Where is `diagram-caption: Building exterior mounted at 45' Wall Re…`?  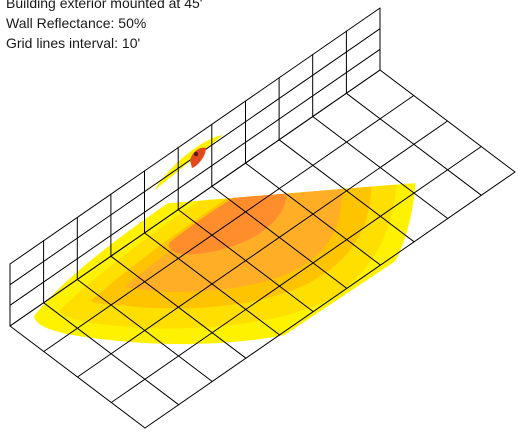 diagram-caption: Building exterior mounted at 45' Wall Re… is located at coordinates (171, 26).